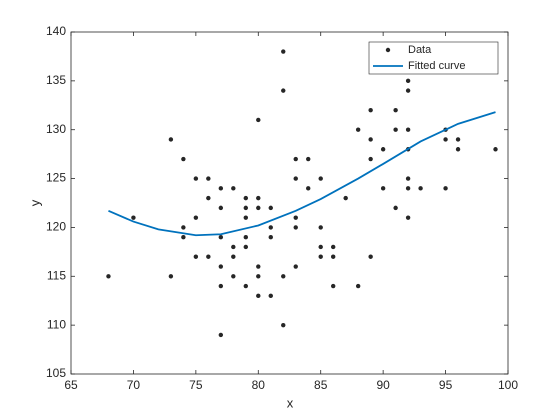 The height and width of the screenshot is (420, 560). Describe the element at coordinates (56, 80) in the screenshot. I see `y-tick-label: 135` at that location.